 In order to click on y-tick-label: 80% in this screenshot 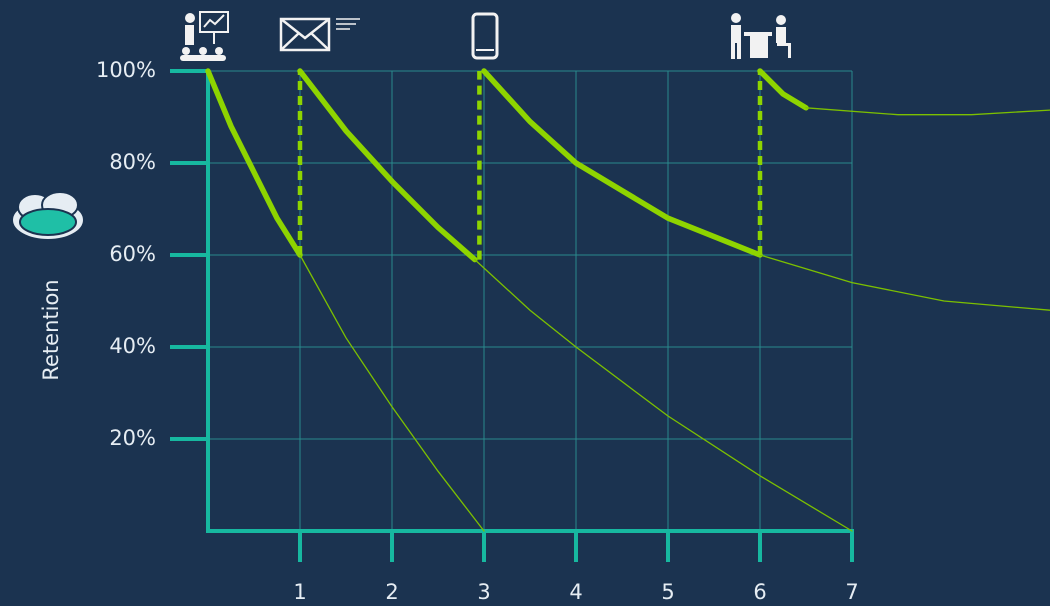, I will do `click(132, 162)`.